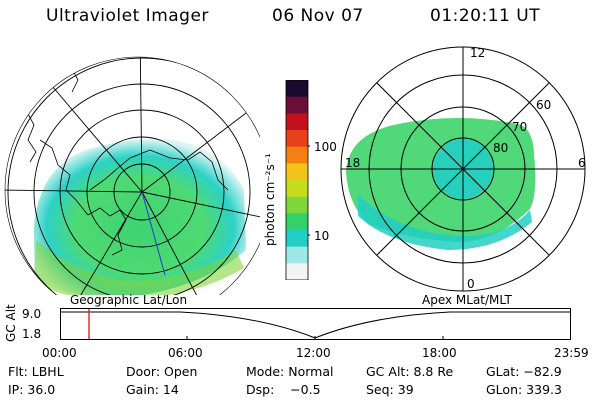 Image resolution: width=600 pixels, height=400 pixels. I want to click on mlt-label-12: 12, so click(478, 53).